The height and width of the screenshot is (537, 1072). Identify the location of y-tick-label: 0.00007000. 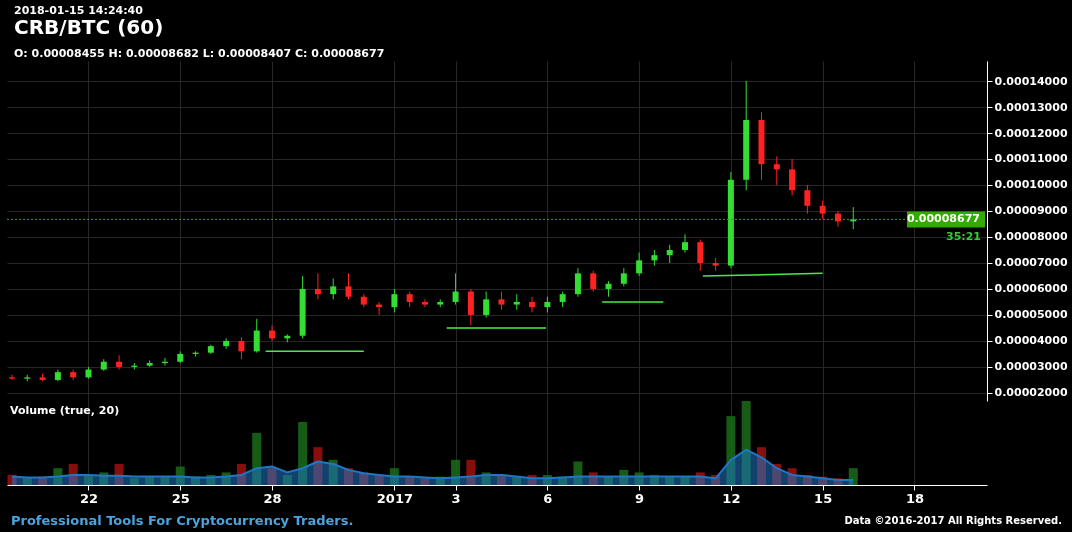
(1031, 263).